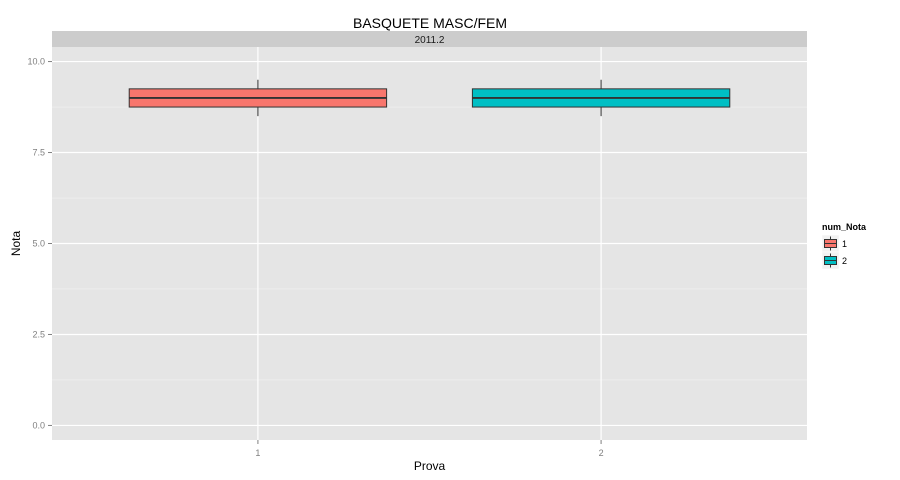 This screenshot has width=900, height=480. I want to click on y-axis-ticks: 0.0 2.5 5.0 7.5 10.0, so click(39, 243).